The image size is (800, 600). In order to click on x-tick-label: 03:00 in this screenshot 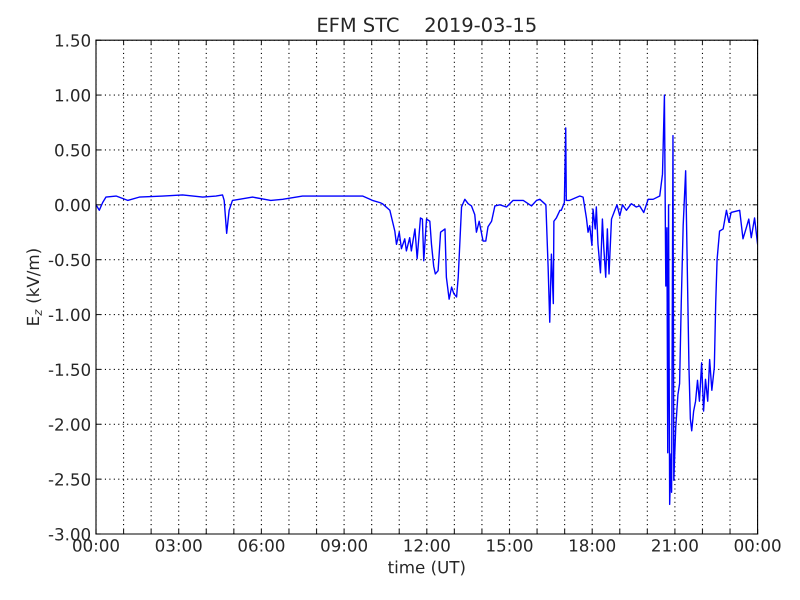, I will do `click(179, 545)`.